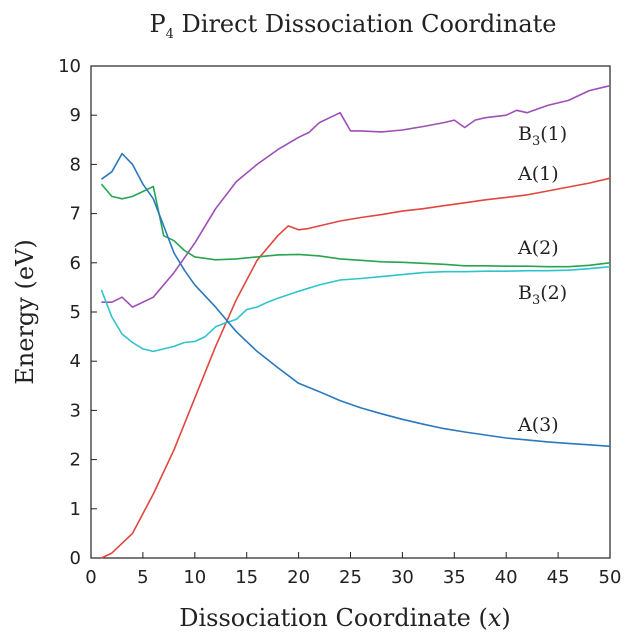  What do you see at coordinates (75, 263) in the screenshot?
I see `y-tick-label: 6` at bounding box center [75, 263].